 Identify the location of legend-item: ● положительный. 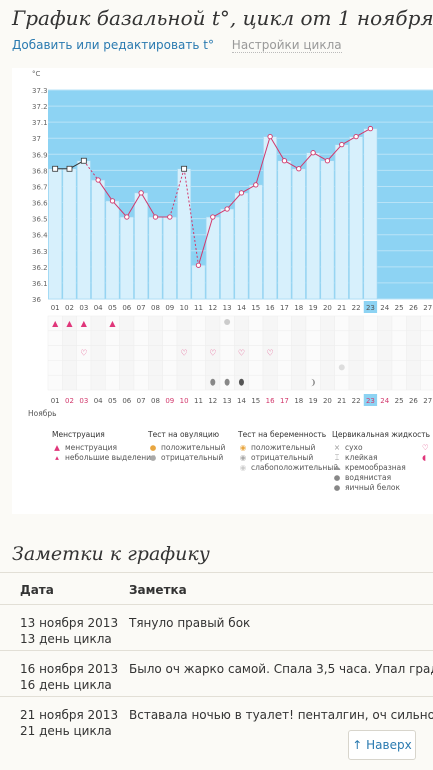
(187, 447).